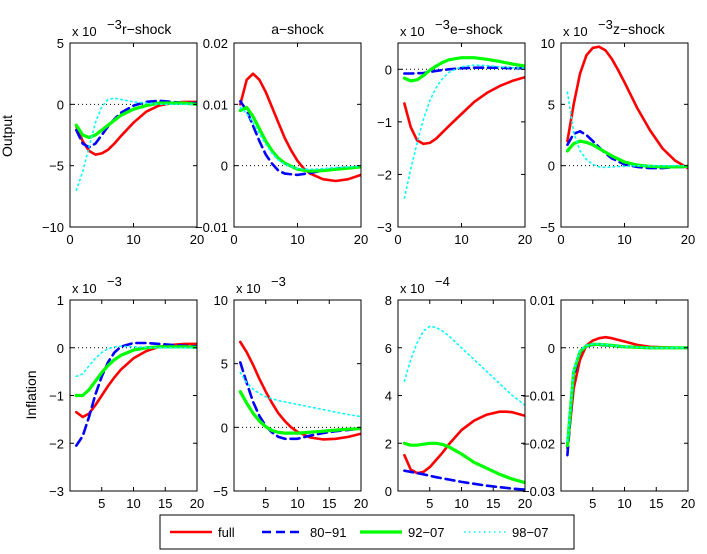 This screenshot has width=707, height=554. Describe the element at coordinates (7, 136) in the screenshot. I see `row-label-output: Output` at that location.